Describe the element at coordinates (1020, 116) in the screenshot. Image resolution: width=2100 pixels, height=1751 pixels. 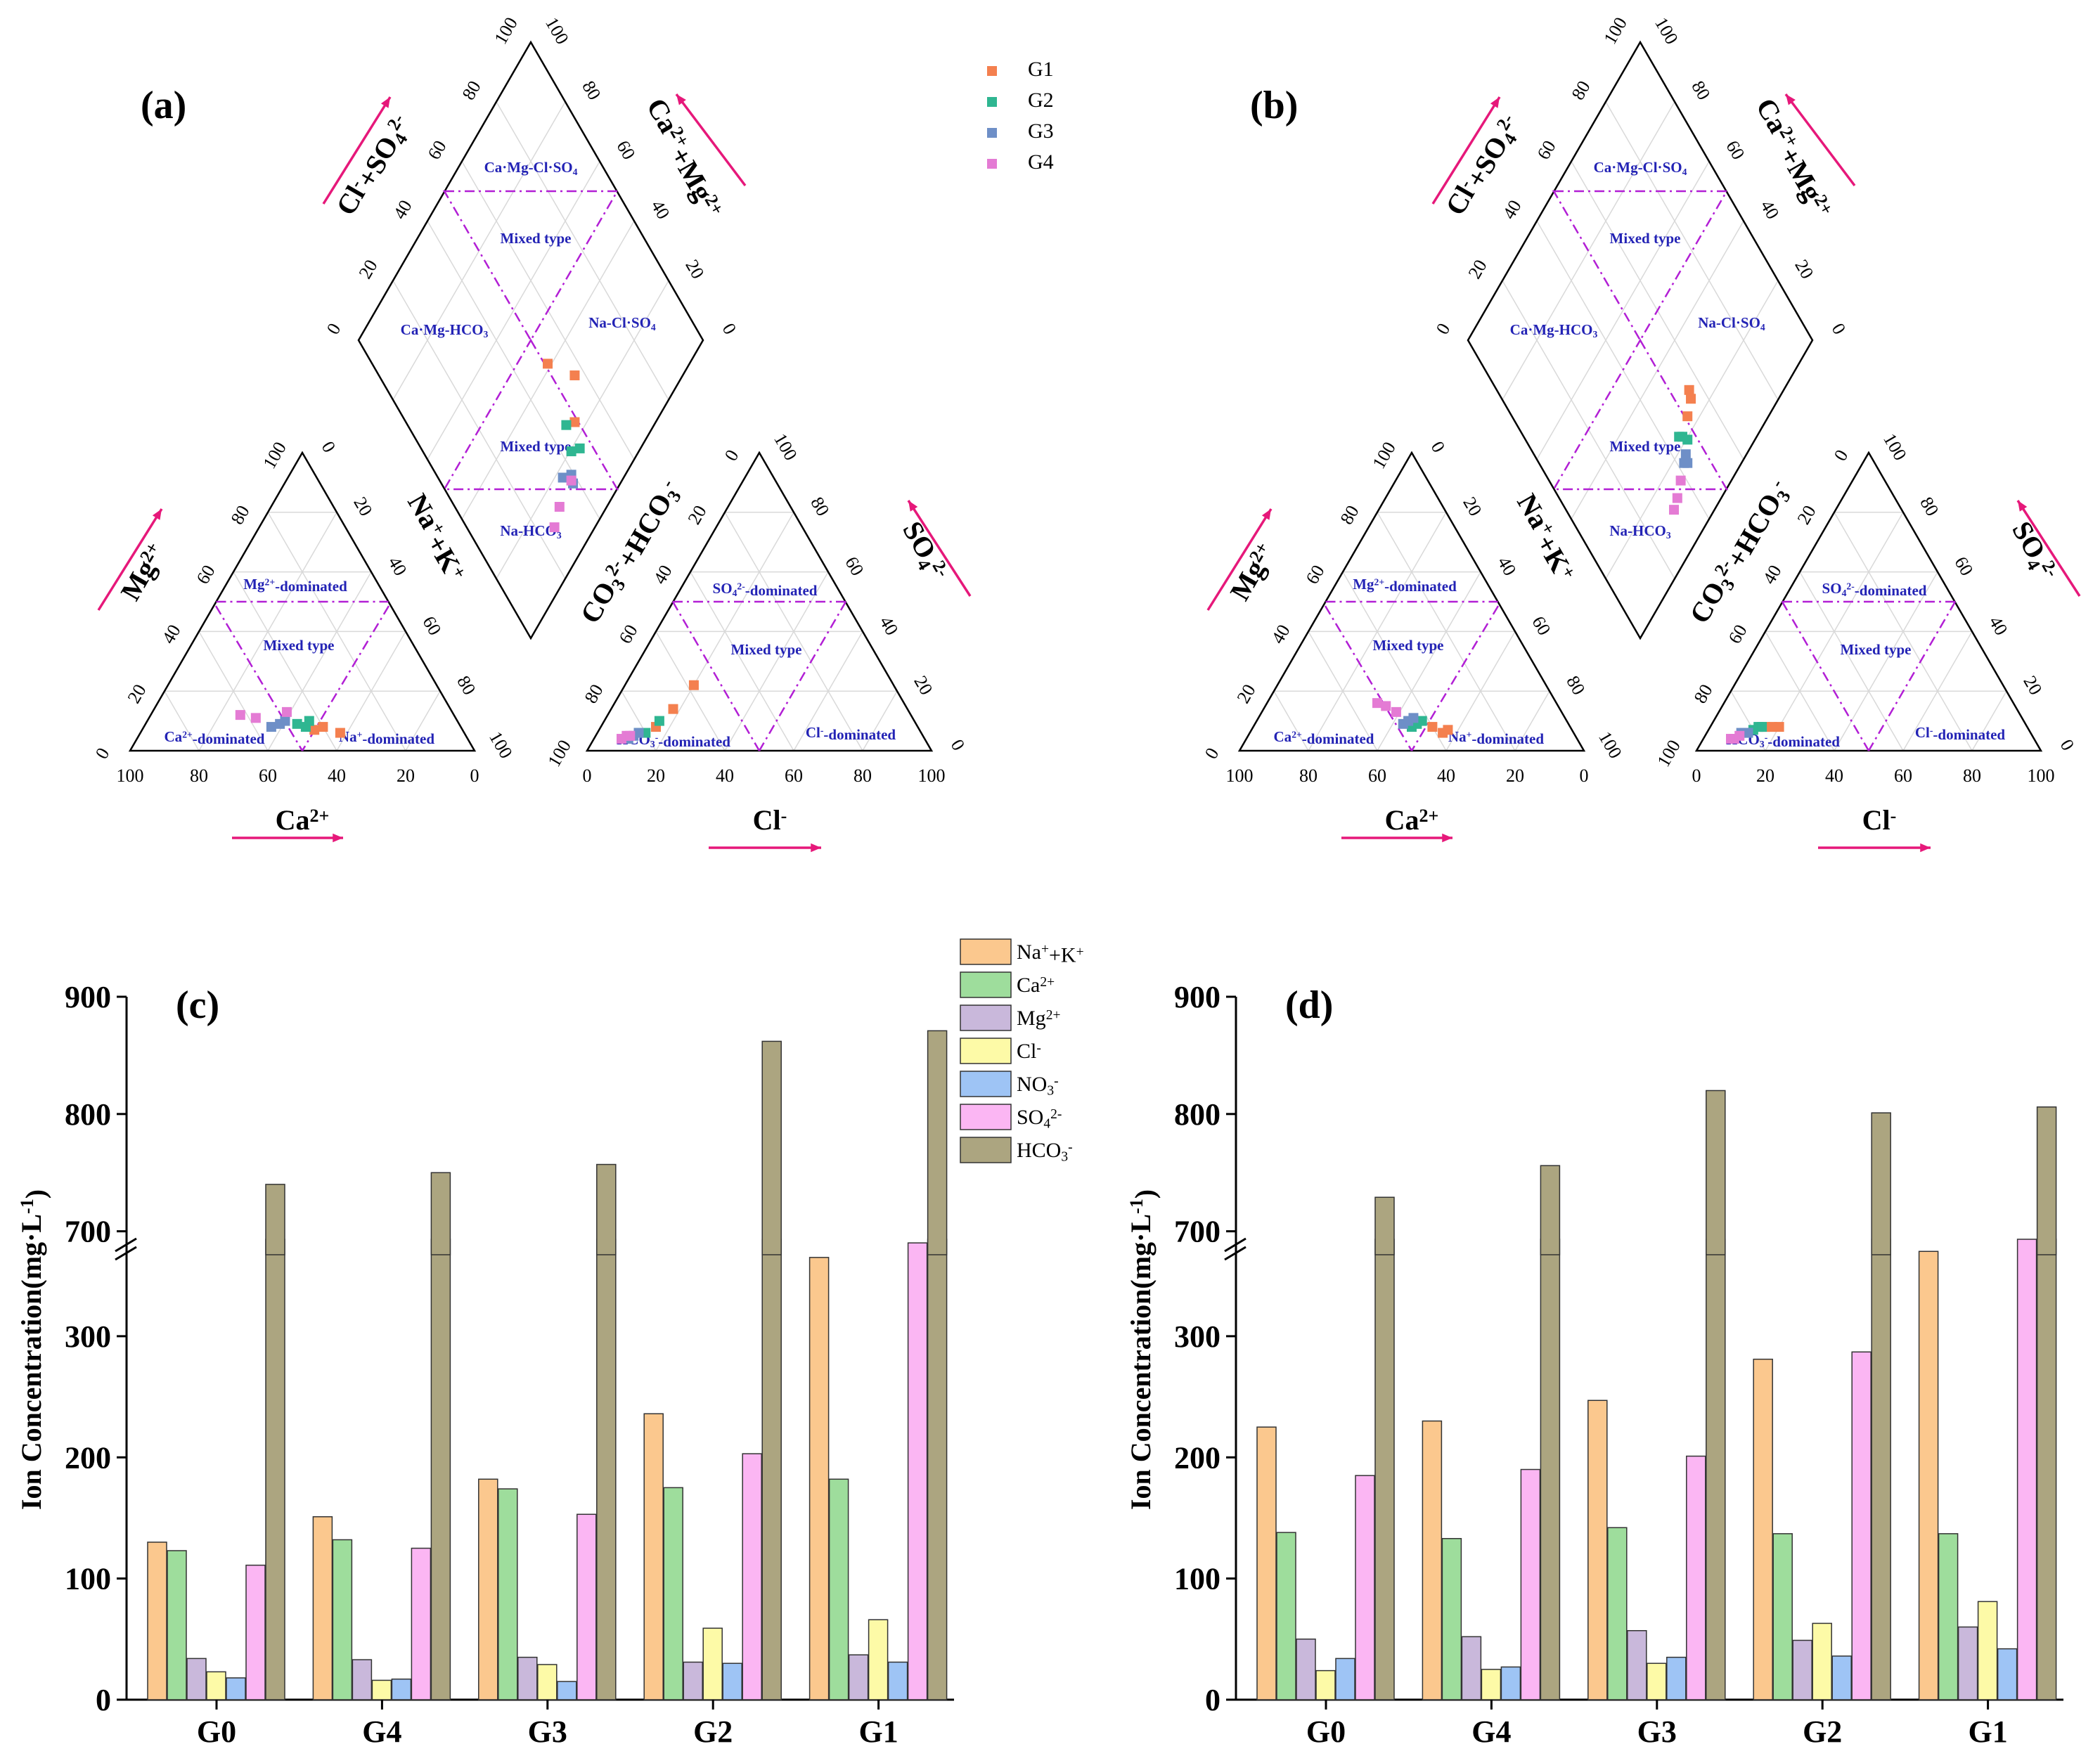
I see `group-legend: G1 G2 G3 G4` at that location.